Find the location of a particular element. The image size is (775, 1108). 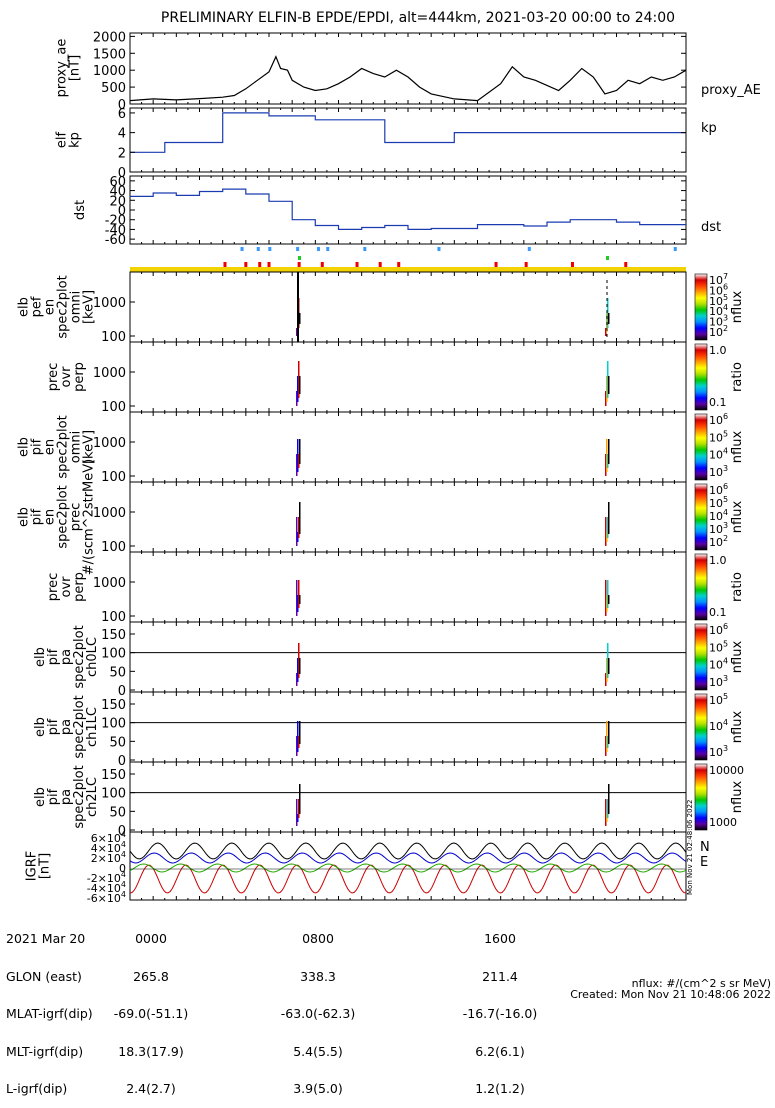

y-tick-label: 2×10⁴ is located at coordinates (108, 857).